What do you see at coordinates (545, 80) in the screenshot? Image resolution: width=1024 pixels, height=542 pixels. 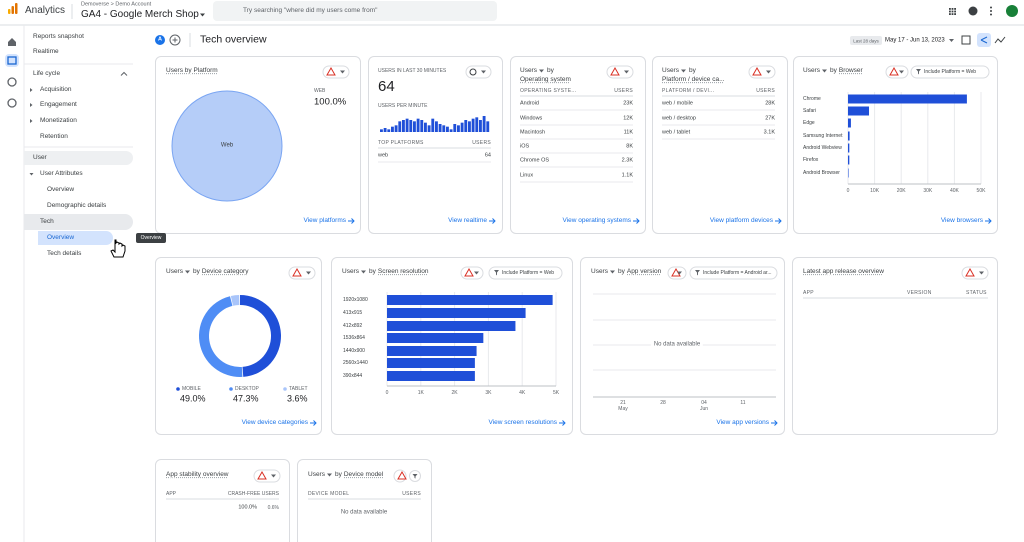 I see `dimension-selector: Operating system` at bounding box center [545, 80].